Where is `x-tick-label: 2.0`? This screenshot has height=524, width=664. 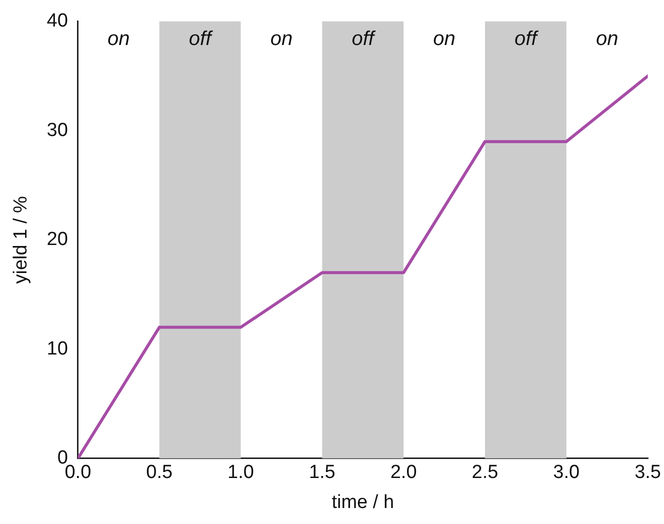 x-tick-label: 2.0 is located at coordinates (403, 473).